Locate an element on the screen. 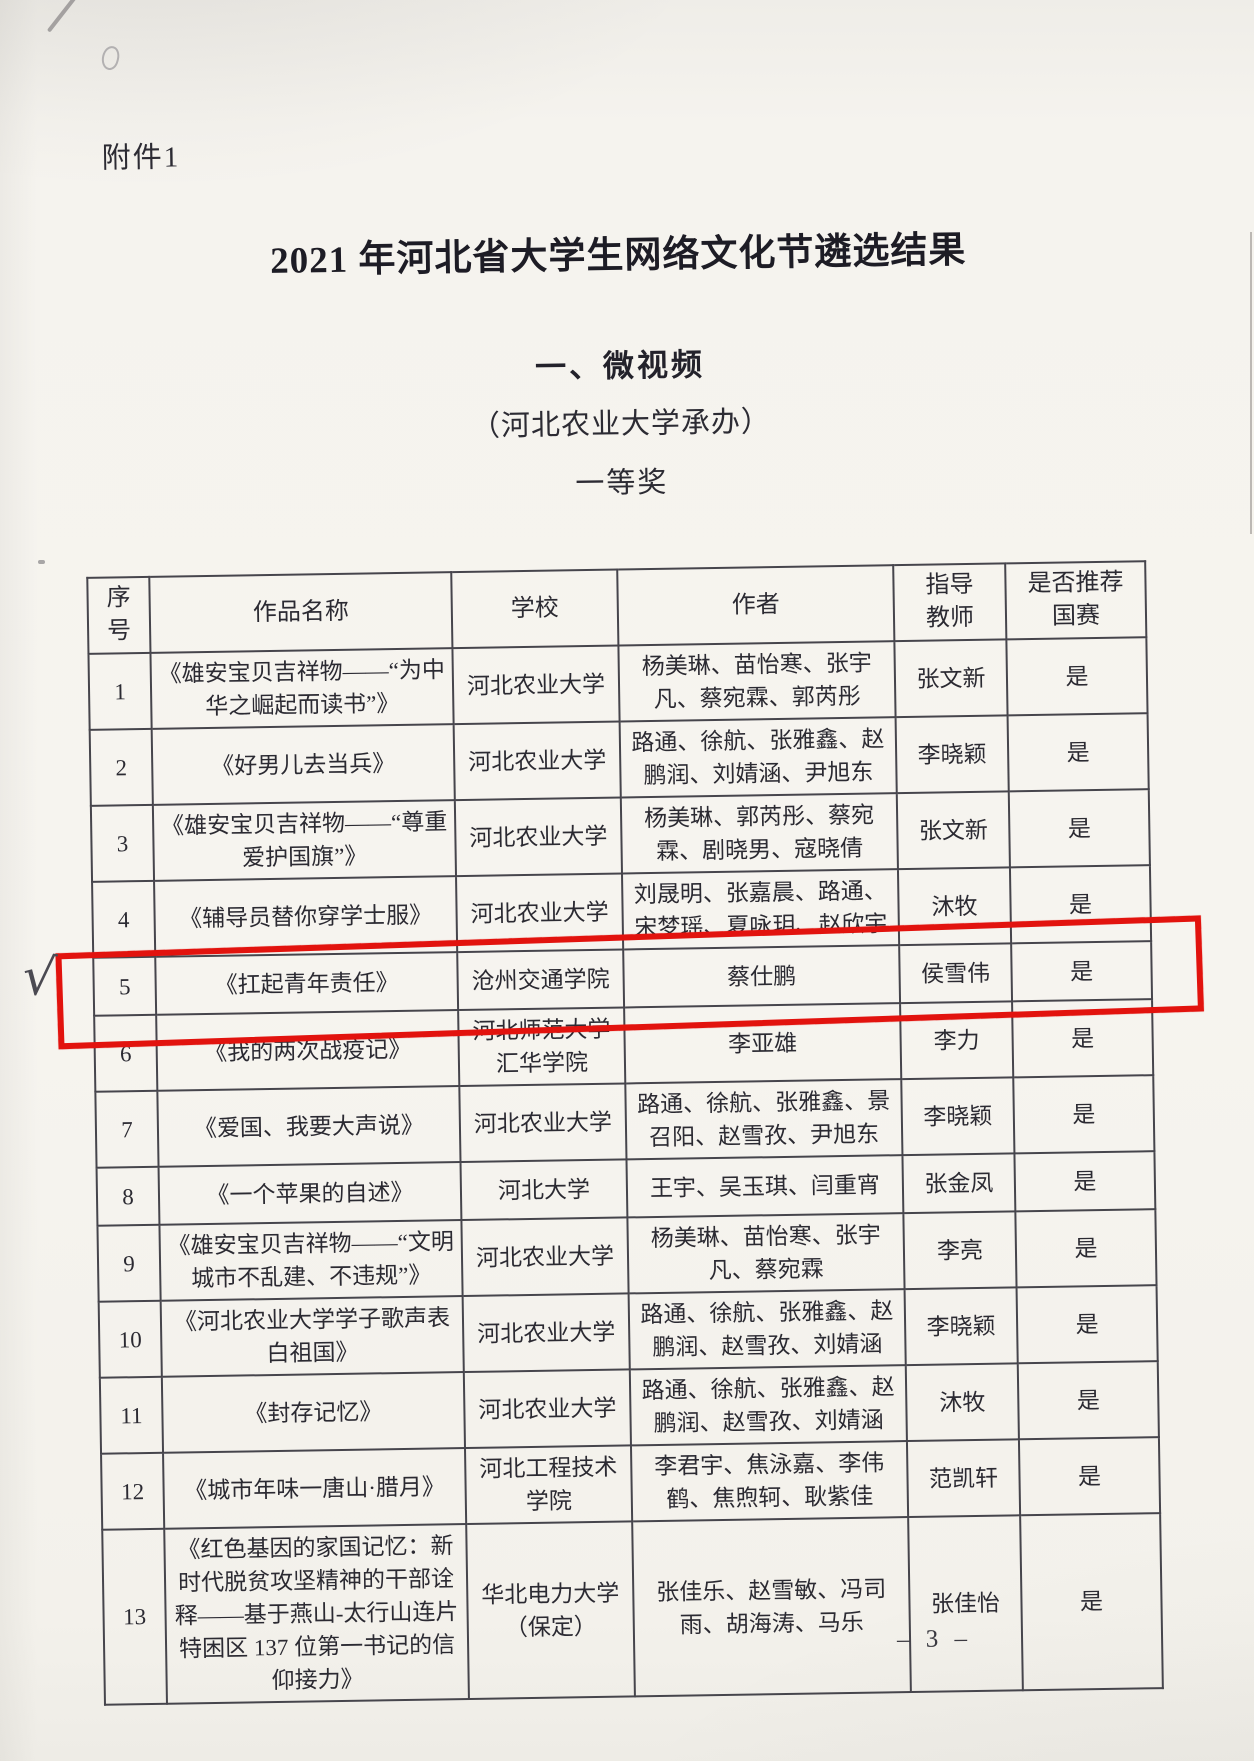 The width and height of the screenshot is (1254, 1761). cell-work-title: 《雄安宝贝吉祥物——“为中华之崛起而读书”》 is located at coordinates (302, 688).